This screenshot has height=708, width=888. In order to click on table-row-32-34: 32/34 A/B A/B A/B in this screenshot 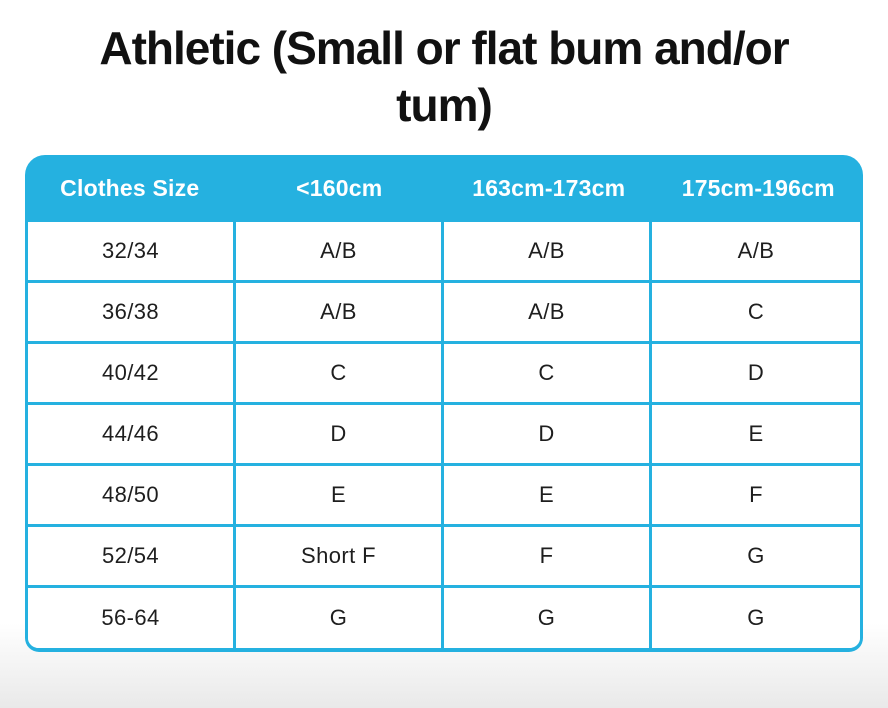, I will do `click(444, 252)`.